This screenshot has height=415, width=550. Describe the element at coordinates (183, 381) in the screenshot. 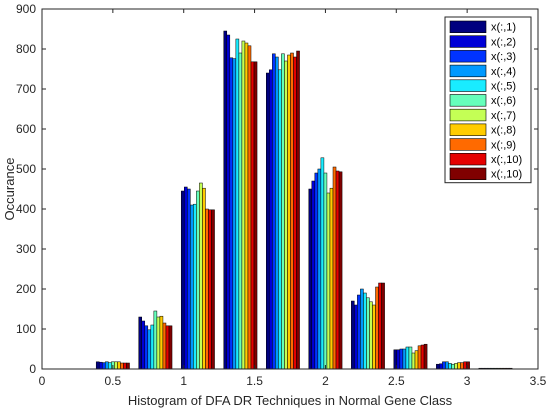

I see `x-tick-label: 1` at that location.